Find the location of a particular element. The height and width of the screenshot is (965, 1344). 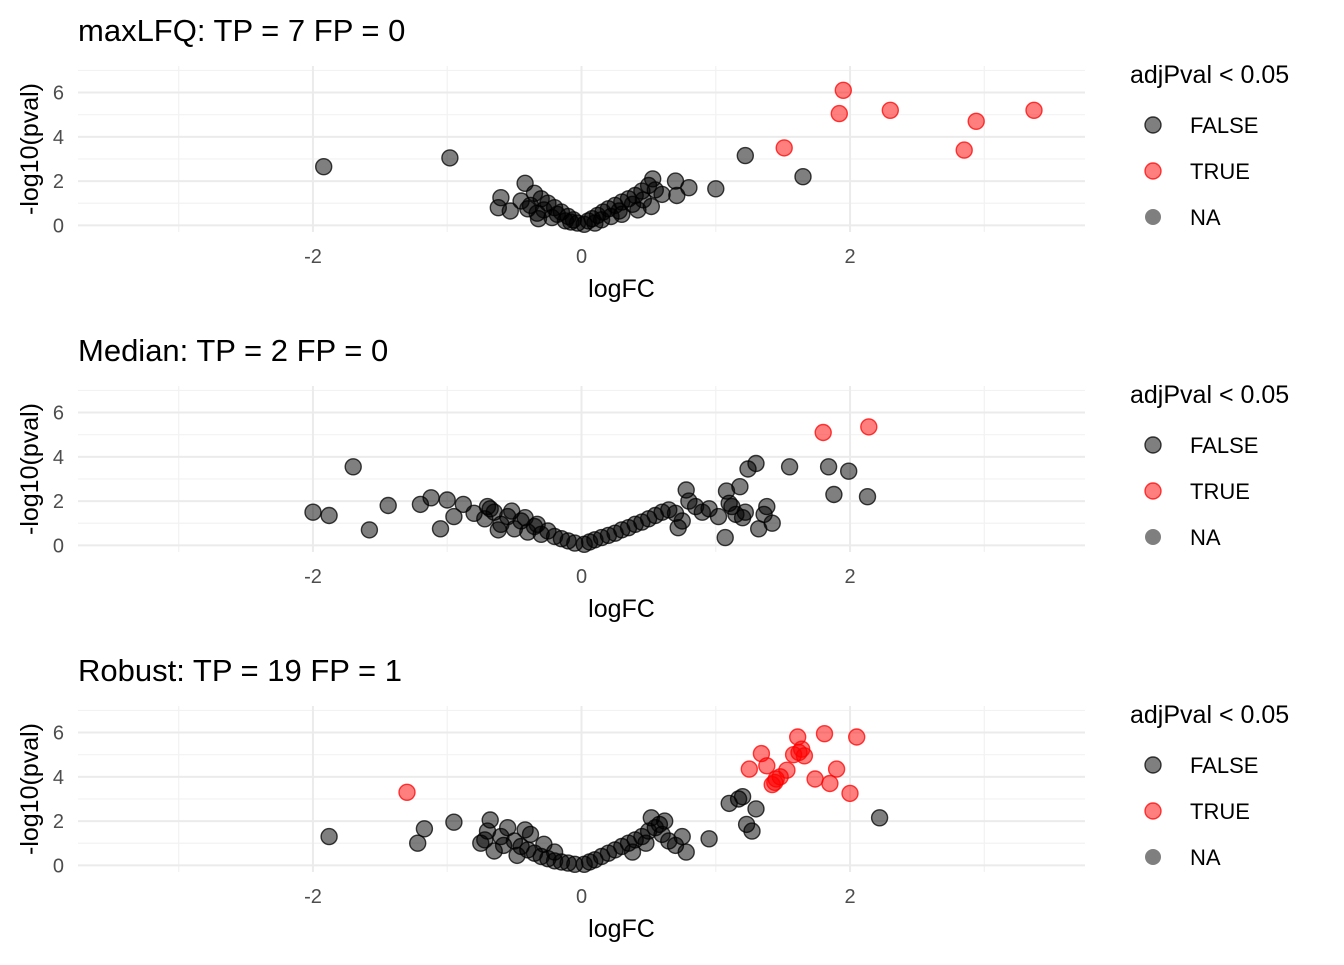

legend-key-true is located at coordinates (1153, 171).